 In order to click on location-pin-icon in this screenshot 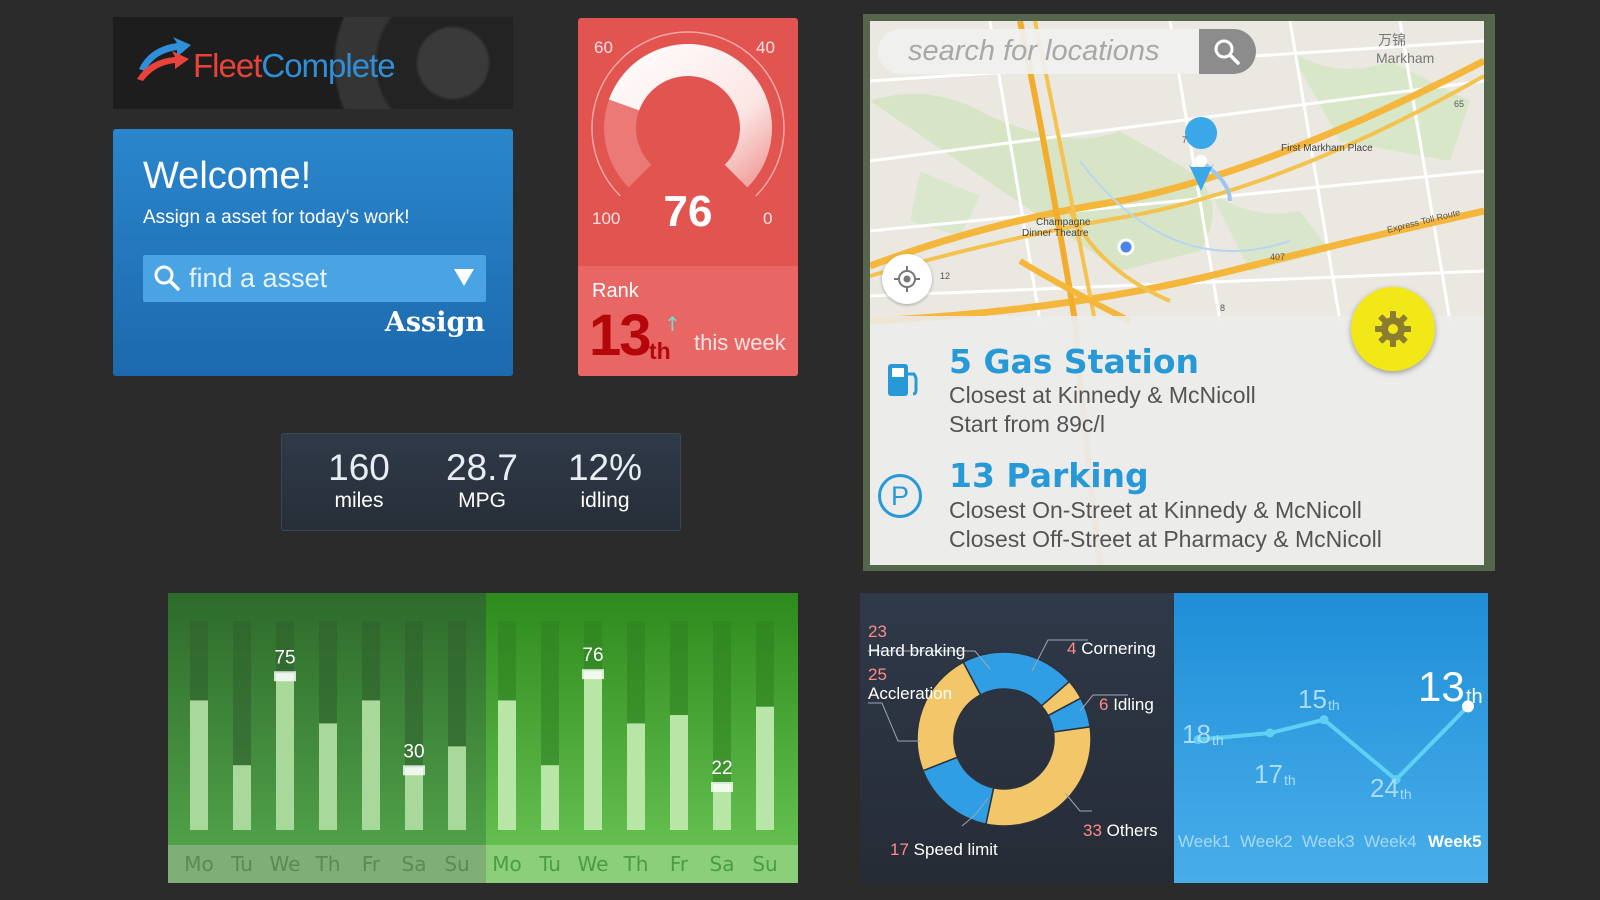, I will do `click(1201, 154)`.